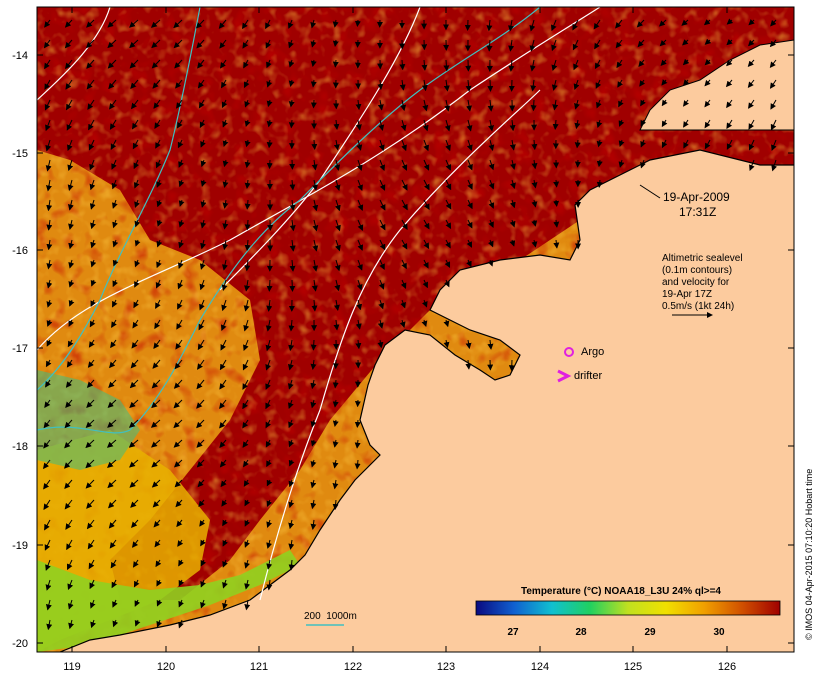 This screenshot has height=680, width=820. I want to click on lat-tick-label: -17, so click(20, 349).